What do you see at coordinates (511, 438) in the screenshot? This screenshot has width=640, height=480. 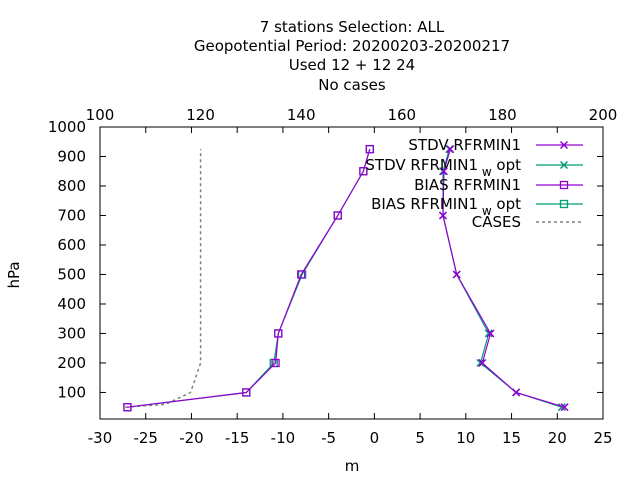 I see `x-tick-label: 15` at bounding box center [511, 438].